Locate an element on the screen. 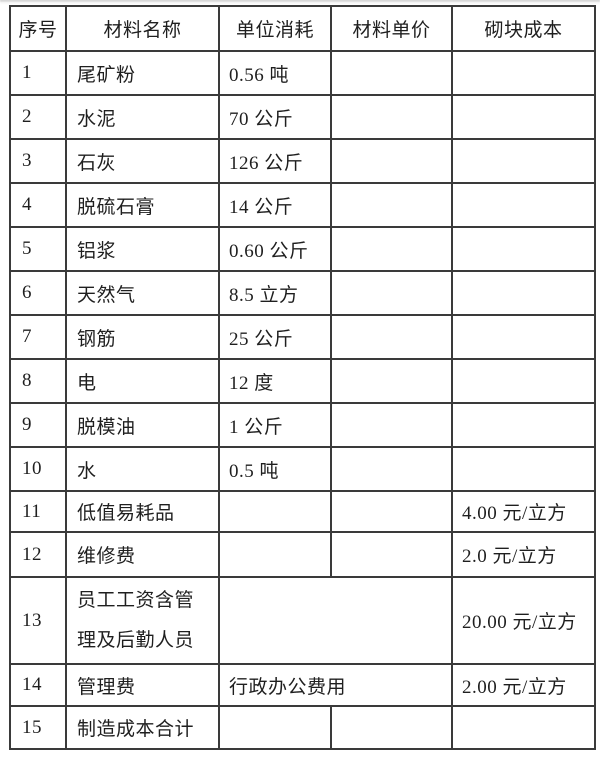  table-row: 12 维修费 2.0 元/立方 is located at coordinates (302, 554).